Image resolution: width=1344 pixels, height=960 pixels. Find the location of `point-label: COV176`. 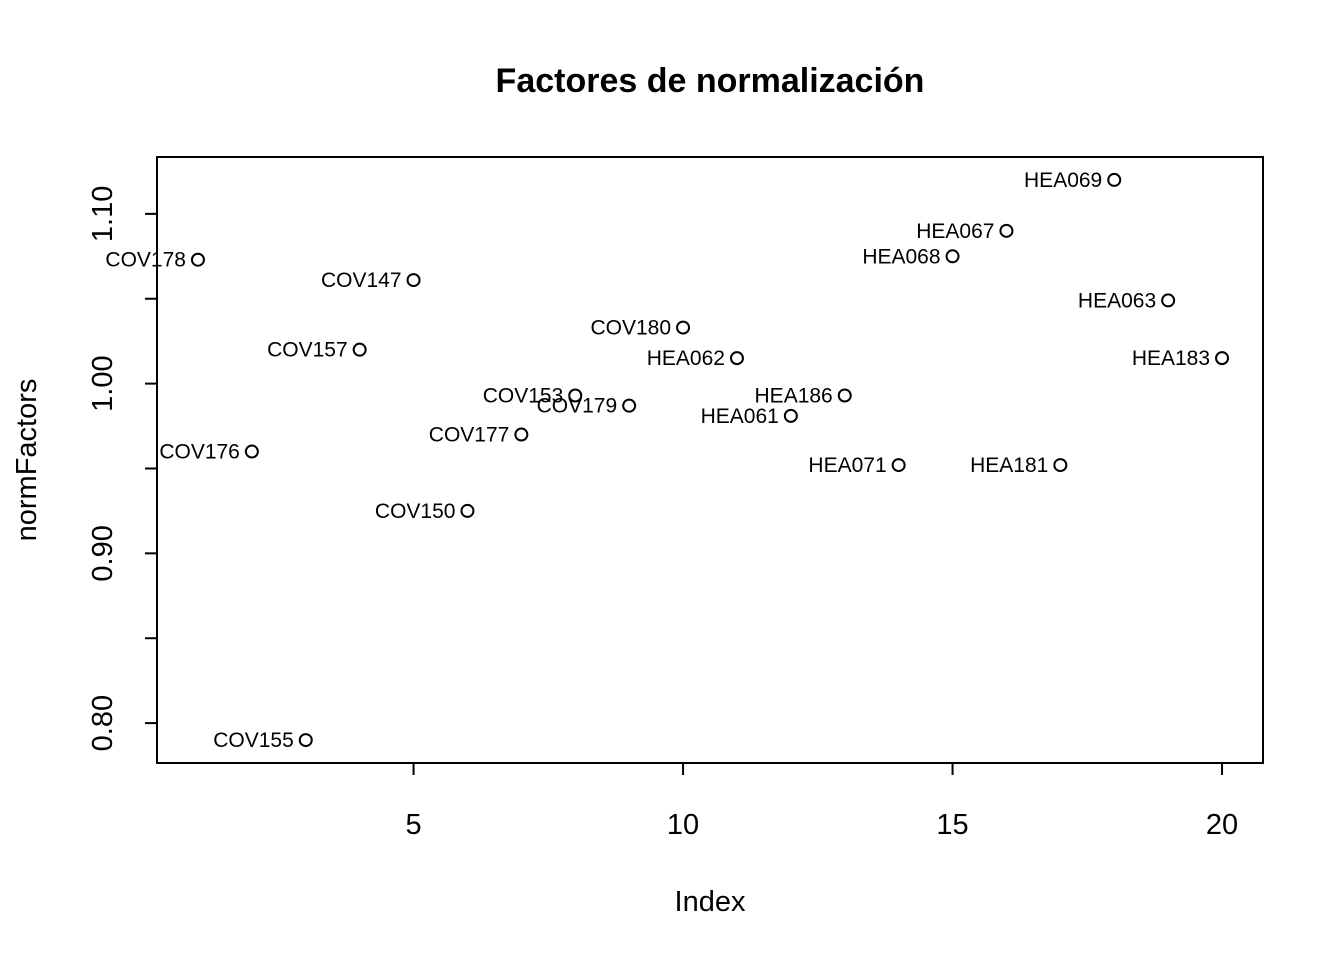

point-label: COV176 is located at coordinates (199, 452).